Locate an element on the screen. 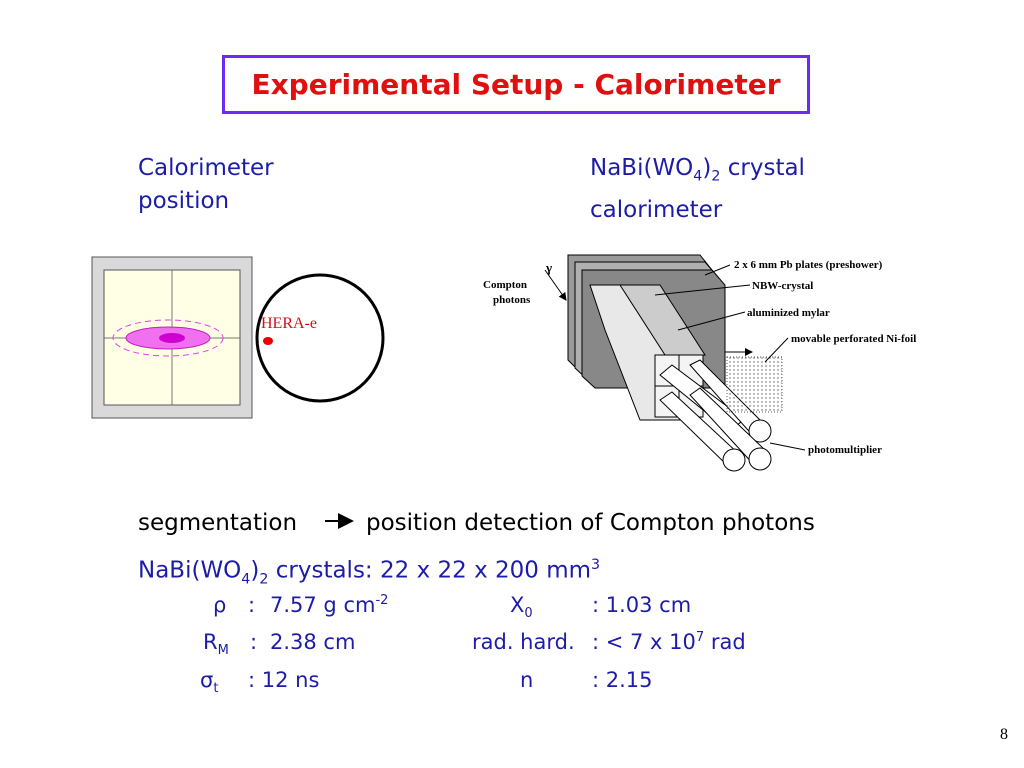 This screenshot has height=768, width=1024. property: 7.57 g cm-2 is located at coordinates (329, 605).